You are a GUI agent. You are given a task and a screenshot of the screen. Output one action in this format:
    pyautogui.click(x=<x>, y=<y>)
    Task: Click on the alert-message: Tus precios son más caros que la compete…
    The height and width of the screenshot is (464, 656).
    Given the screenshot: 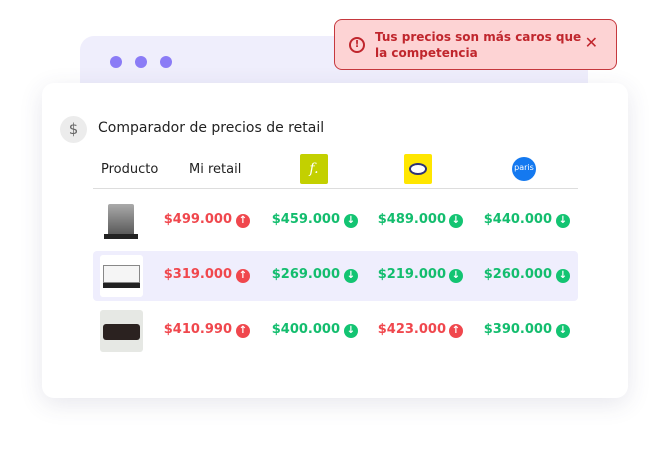 What is the action you would take?
    pyautogui.click(x=478, y=45)
    